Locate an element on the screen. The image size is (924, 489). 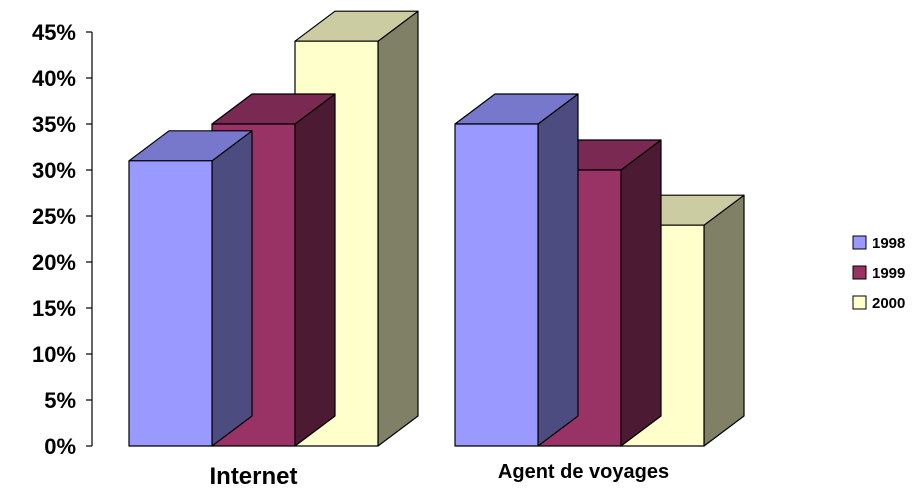
x-axis-labels: Internet Agent de voyages is located at coordinates (439, 475).